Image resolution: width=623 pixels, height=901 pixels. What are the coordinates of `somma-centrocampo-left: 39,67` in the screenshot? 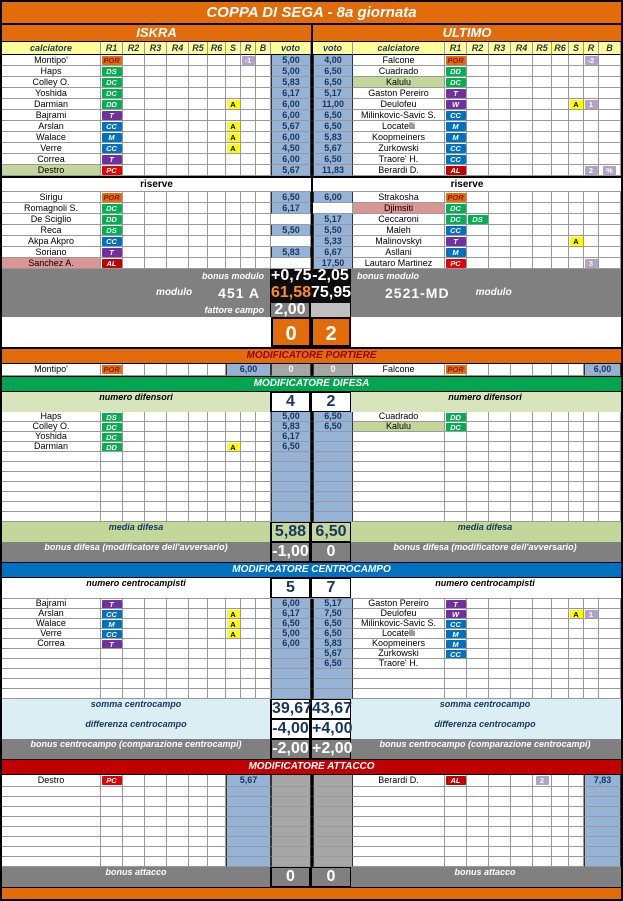 It's located at (292, 709).